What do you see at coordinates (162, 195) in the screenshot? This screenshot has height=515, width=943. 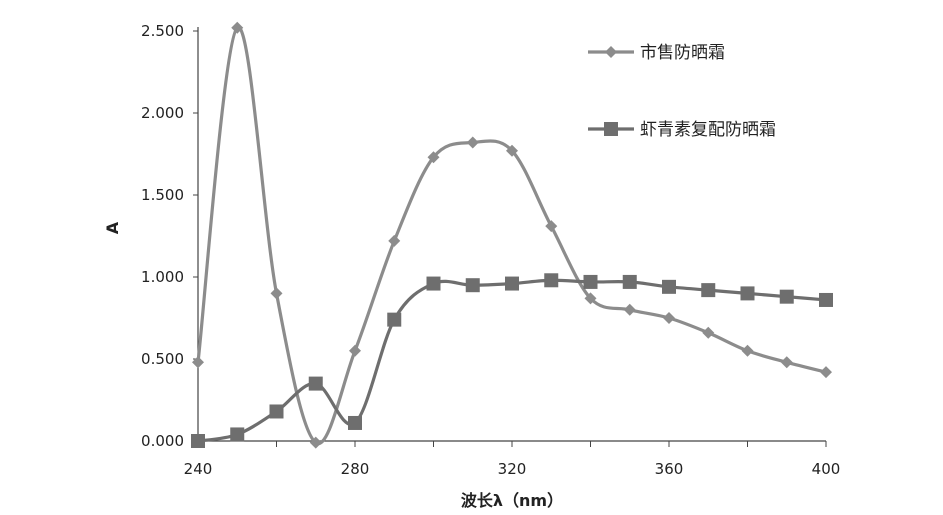 I see `y-tick-label: 1.500` at bounding box center [162, 195].